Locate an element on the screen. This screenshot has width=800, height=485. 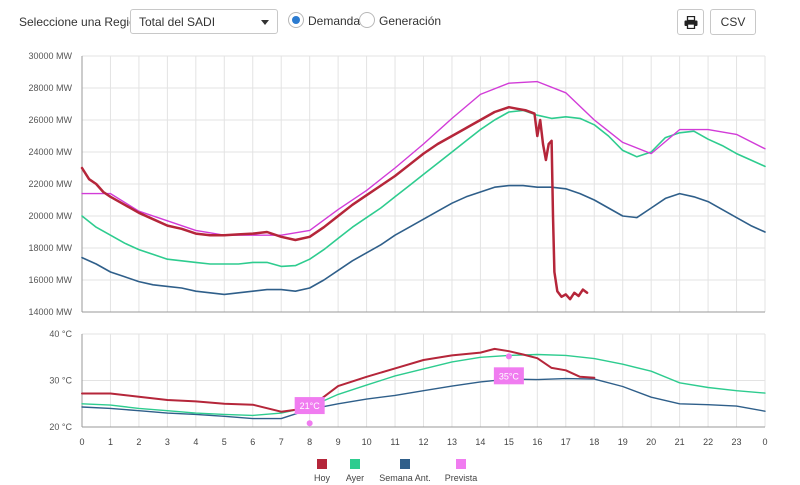
region-label: Seleccione una Región is located at coordinates (81, 22).